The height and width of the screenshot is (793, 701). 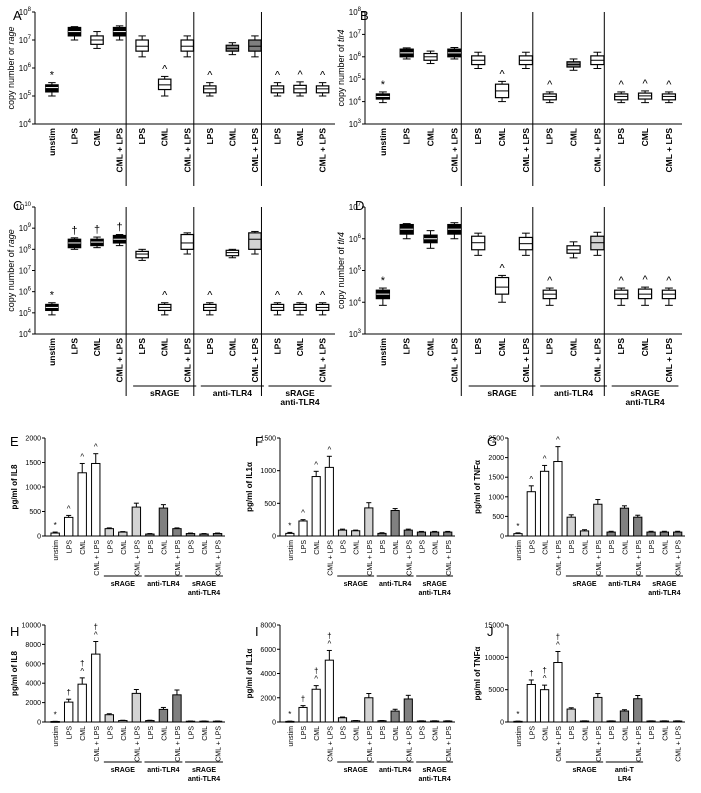 What do you see at coordinates (257, 631) in the screenshot?
I see `panel-letter: I` at bounding box center [257, 631].